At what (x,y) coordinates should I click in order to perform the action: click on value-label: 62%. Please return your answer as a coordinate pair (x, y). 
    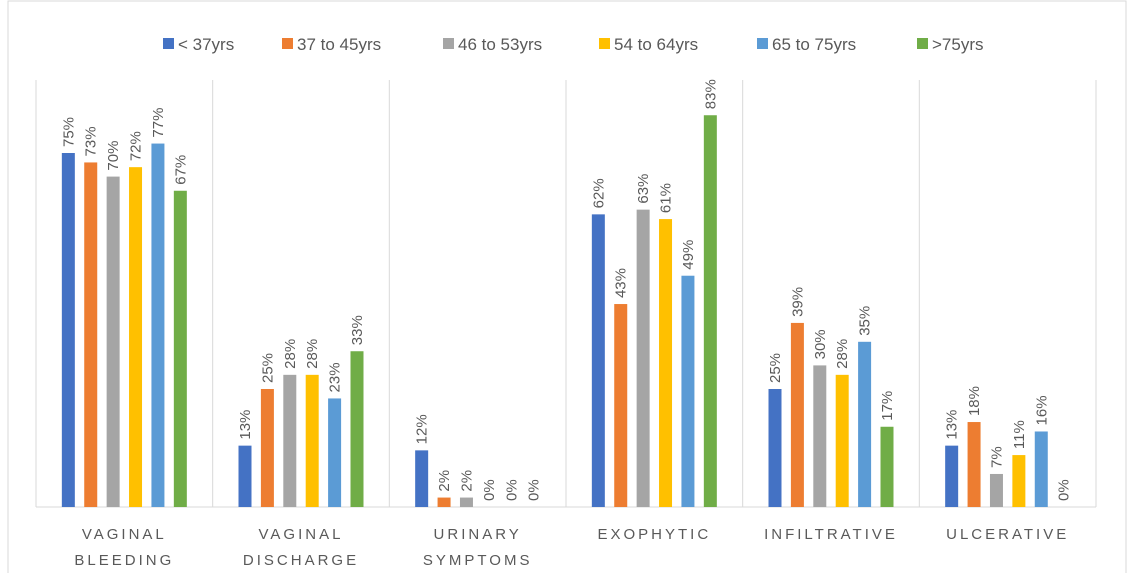
    Looking at the image, I should click on (598, 193).